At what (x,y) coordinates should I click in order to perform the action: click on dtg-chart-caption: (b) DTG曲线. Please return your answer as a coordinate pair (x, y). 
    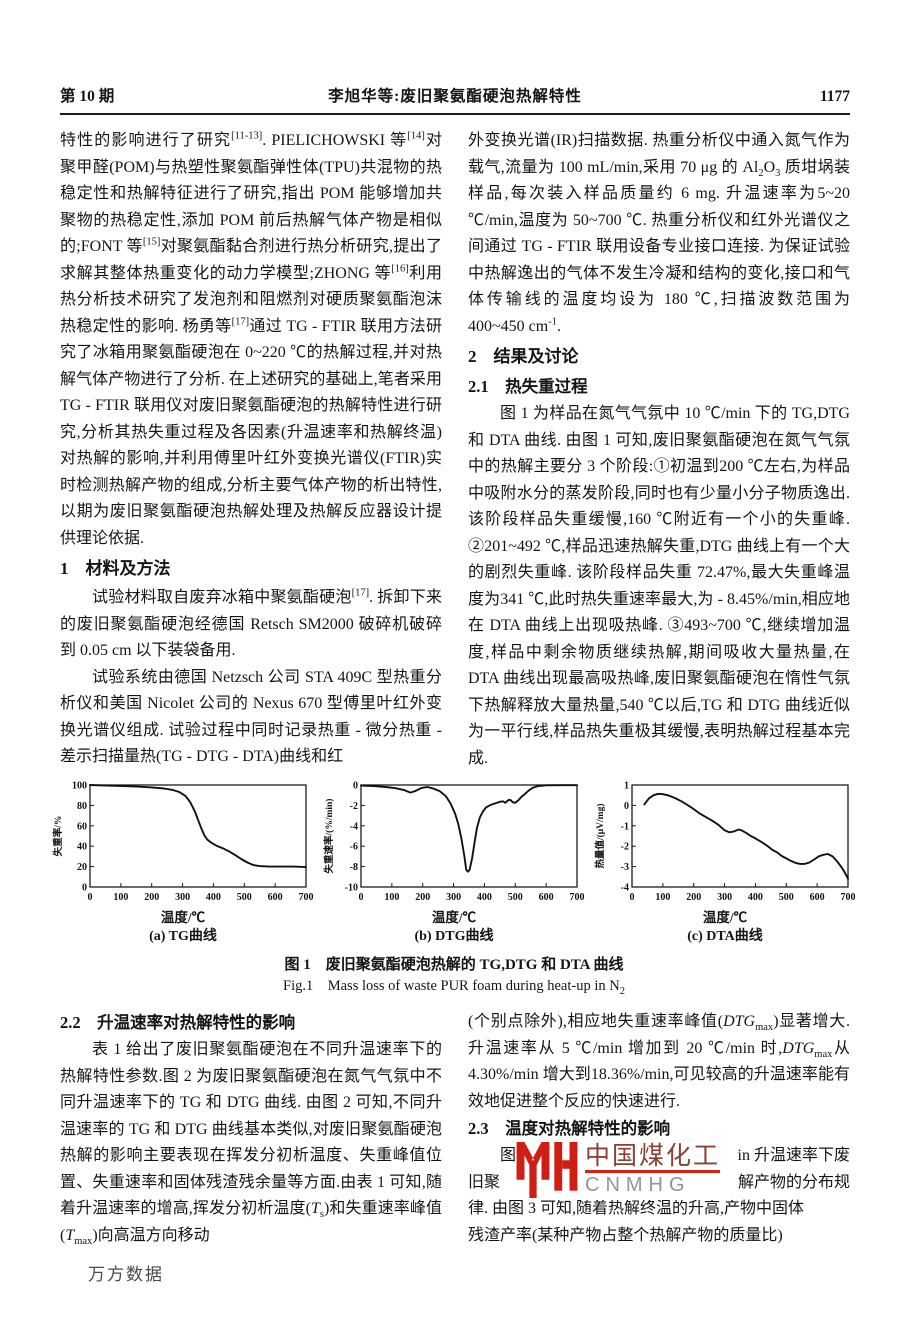
    Looking at the image, I should click on (454, 936).